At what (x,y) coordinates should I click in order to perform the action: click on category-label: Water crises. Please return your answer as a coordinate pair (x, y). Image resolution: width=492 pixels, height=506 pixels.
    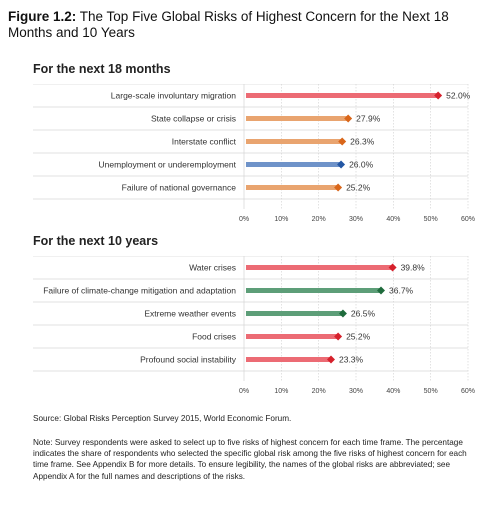
    Looking at the image, I should click on (212, 268).